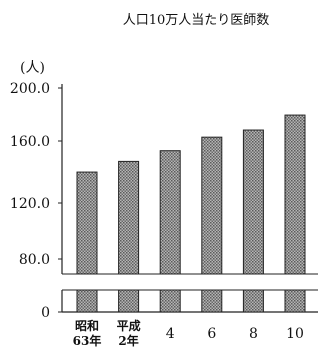 The image size is (320, 353). I want to click on y-tick-label: 160.0, so click(30, 142).